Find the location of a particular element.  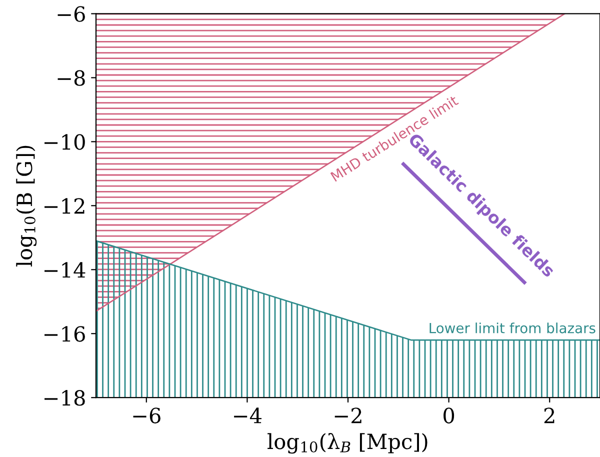

x-tick-label: −2 is located at coordinates (348, 416).